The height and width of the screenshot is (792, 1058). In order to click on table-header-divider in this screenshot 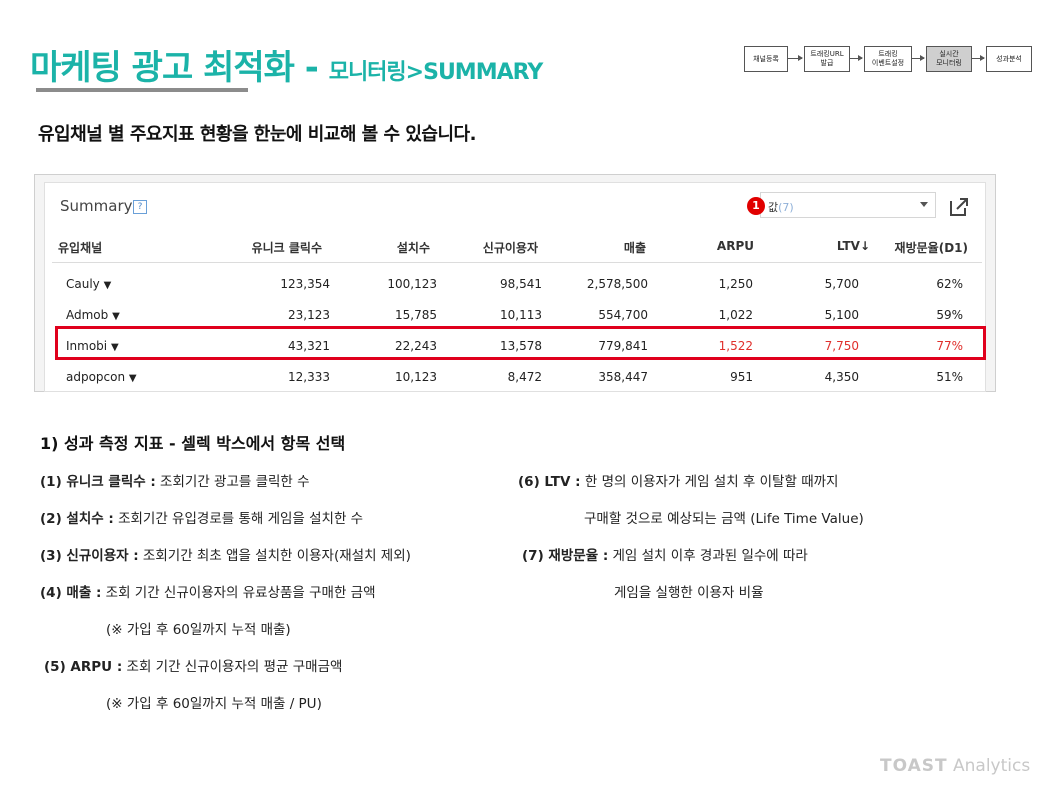, I will do `click(517, 262)`.